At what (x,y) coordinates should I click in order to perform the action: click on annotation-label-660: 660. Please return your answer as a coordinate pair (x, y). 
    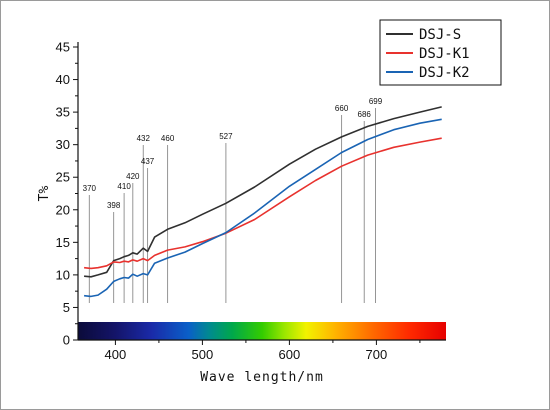
    Looking at the image, I should click on (342, 108).